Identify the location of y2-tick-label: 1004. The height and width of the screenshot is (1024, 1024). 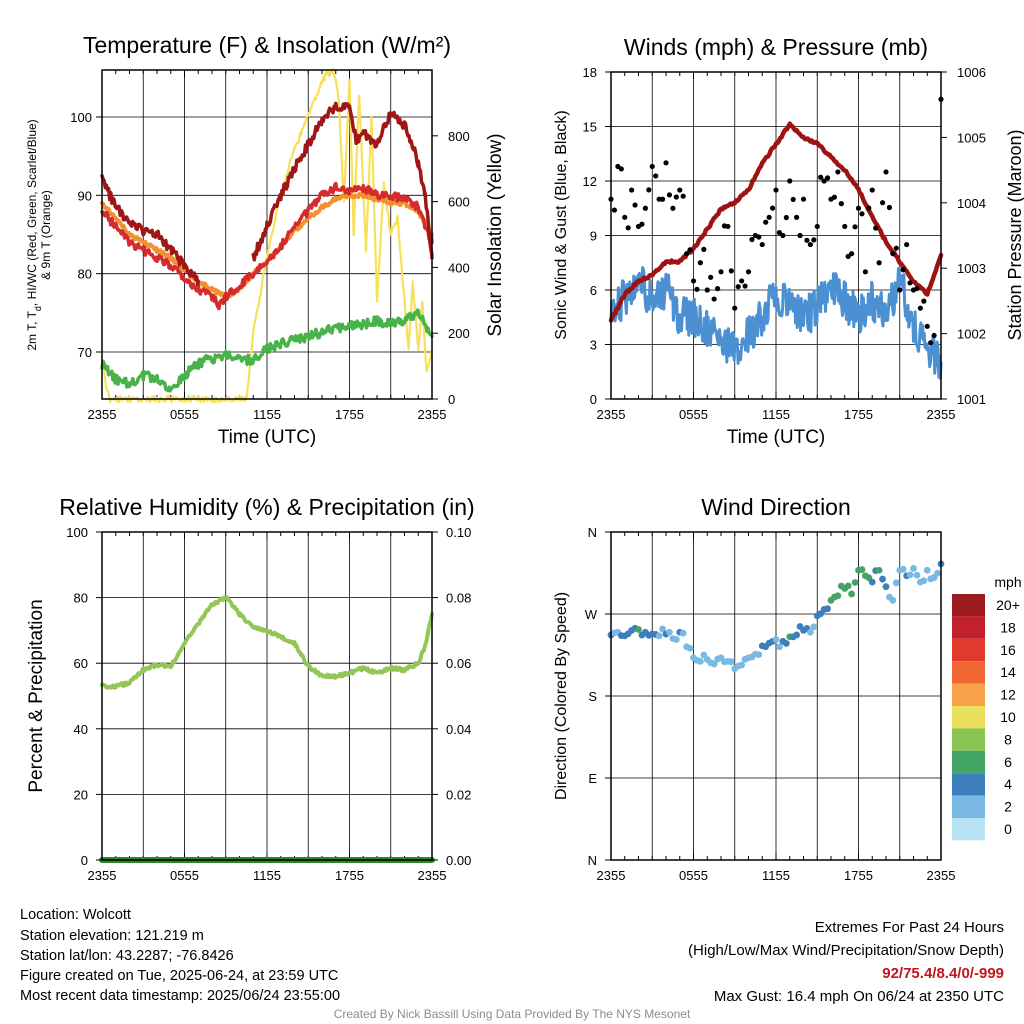
(971, 203).